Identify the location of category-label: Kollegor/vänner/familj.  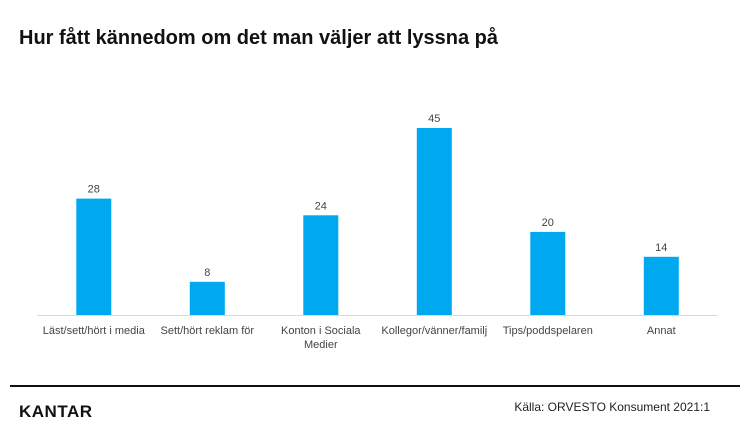
(434, 331).